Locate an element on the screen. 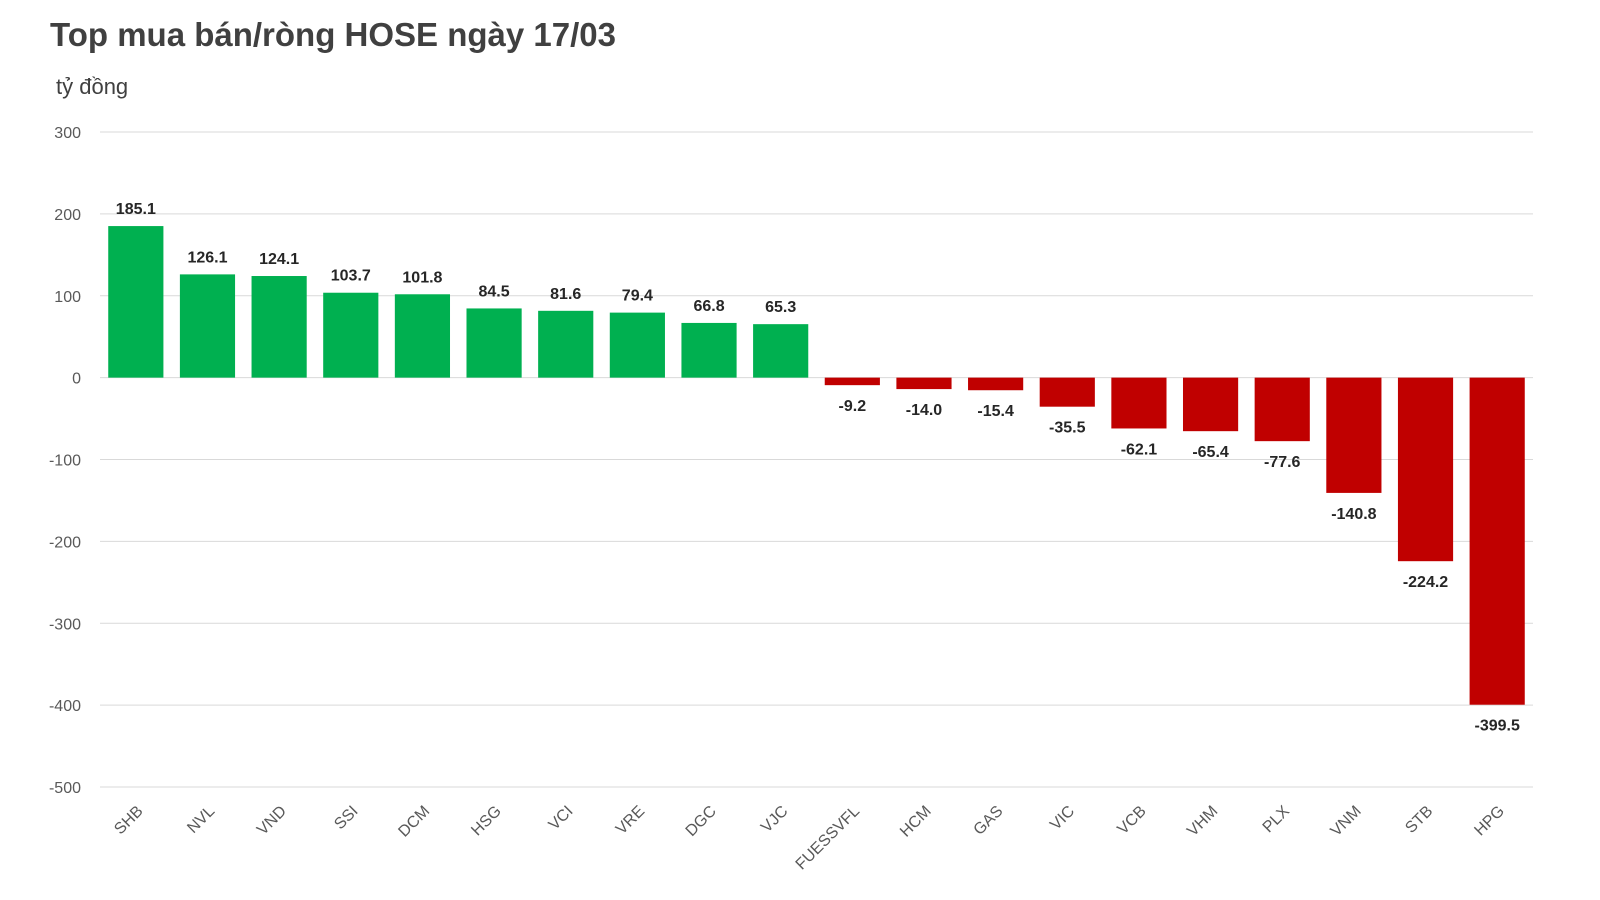 The width and height of the screenshot is (1600, 900). data-label: -65.4 is located at coordinates (1210, 452).